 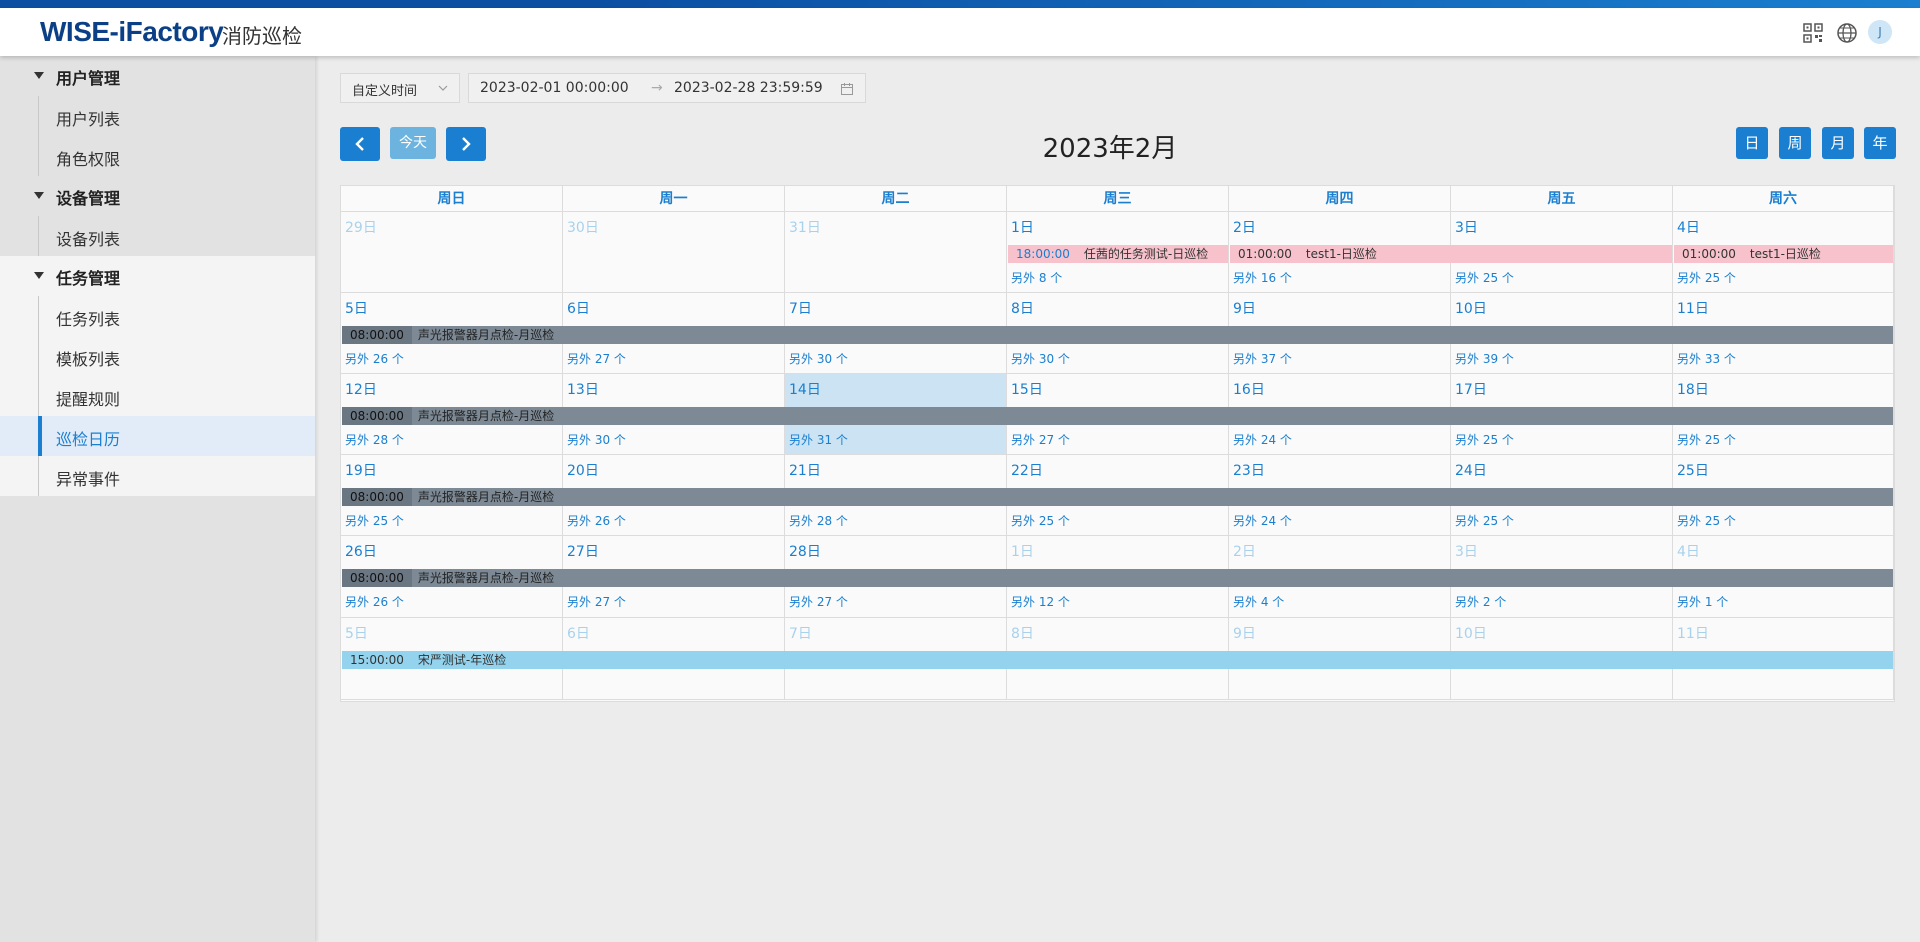 What do you see at coordinates (157, 196) in the screenshot?
I see `sidebar-group-device: 设备管理` at bounding box center [157, 196].